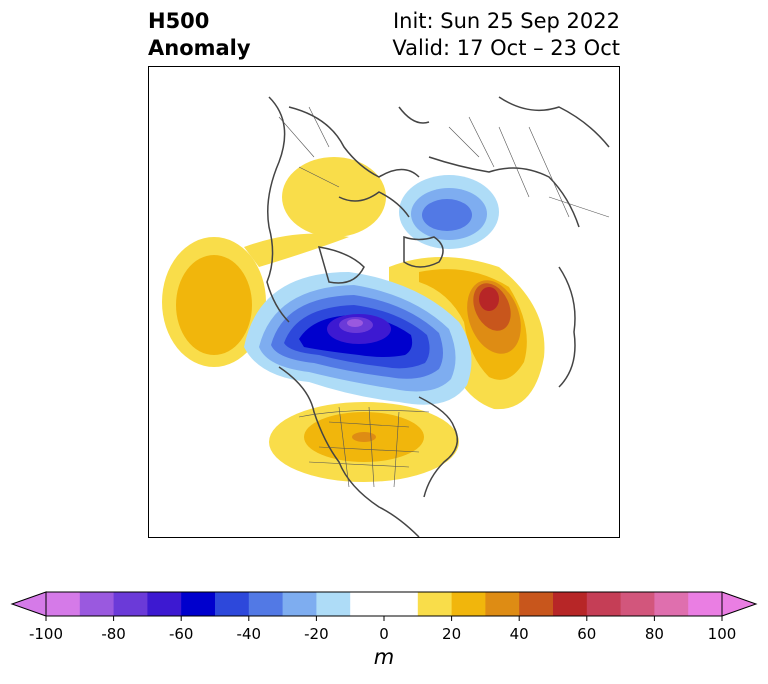 The height and width of the screenshot is (684, 768). What do you see at coordinates (452, 634) in the screenshot?
I see `colorbar-tick-label: 20` at bounding box center [452, 634].